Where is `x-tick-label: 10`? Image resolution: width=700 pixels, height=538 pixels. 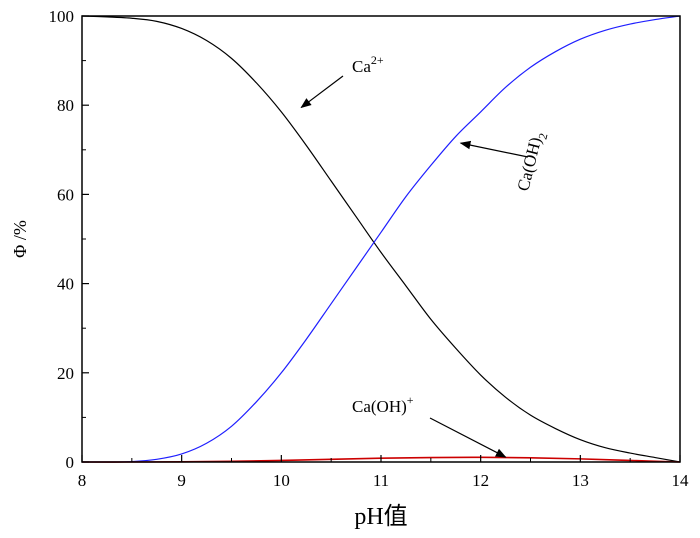
x-tick-label: 10 is located at coordinates (281, 480).